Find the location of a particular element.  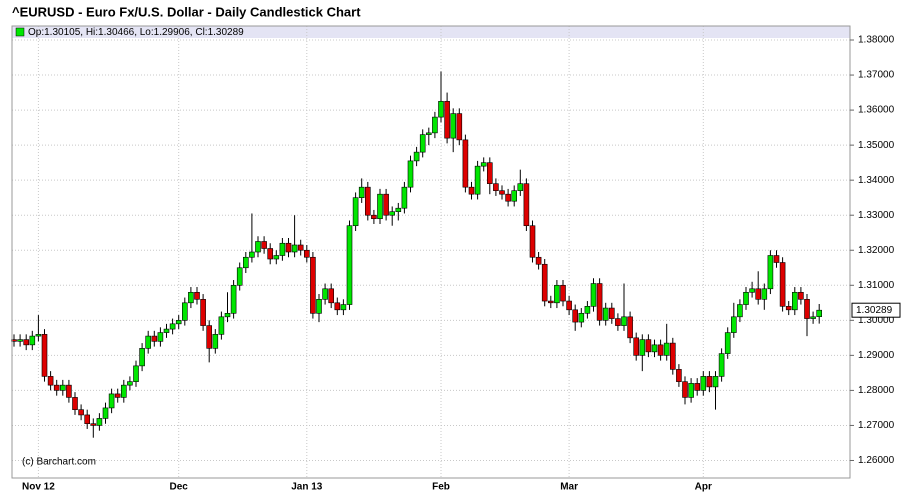

x-tick-label: Dec is located at coordinates (179, 487).